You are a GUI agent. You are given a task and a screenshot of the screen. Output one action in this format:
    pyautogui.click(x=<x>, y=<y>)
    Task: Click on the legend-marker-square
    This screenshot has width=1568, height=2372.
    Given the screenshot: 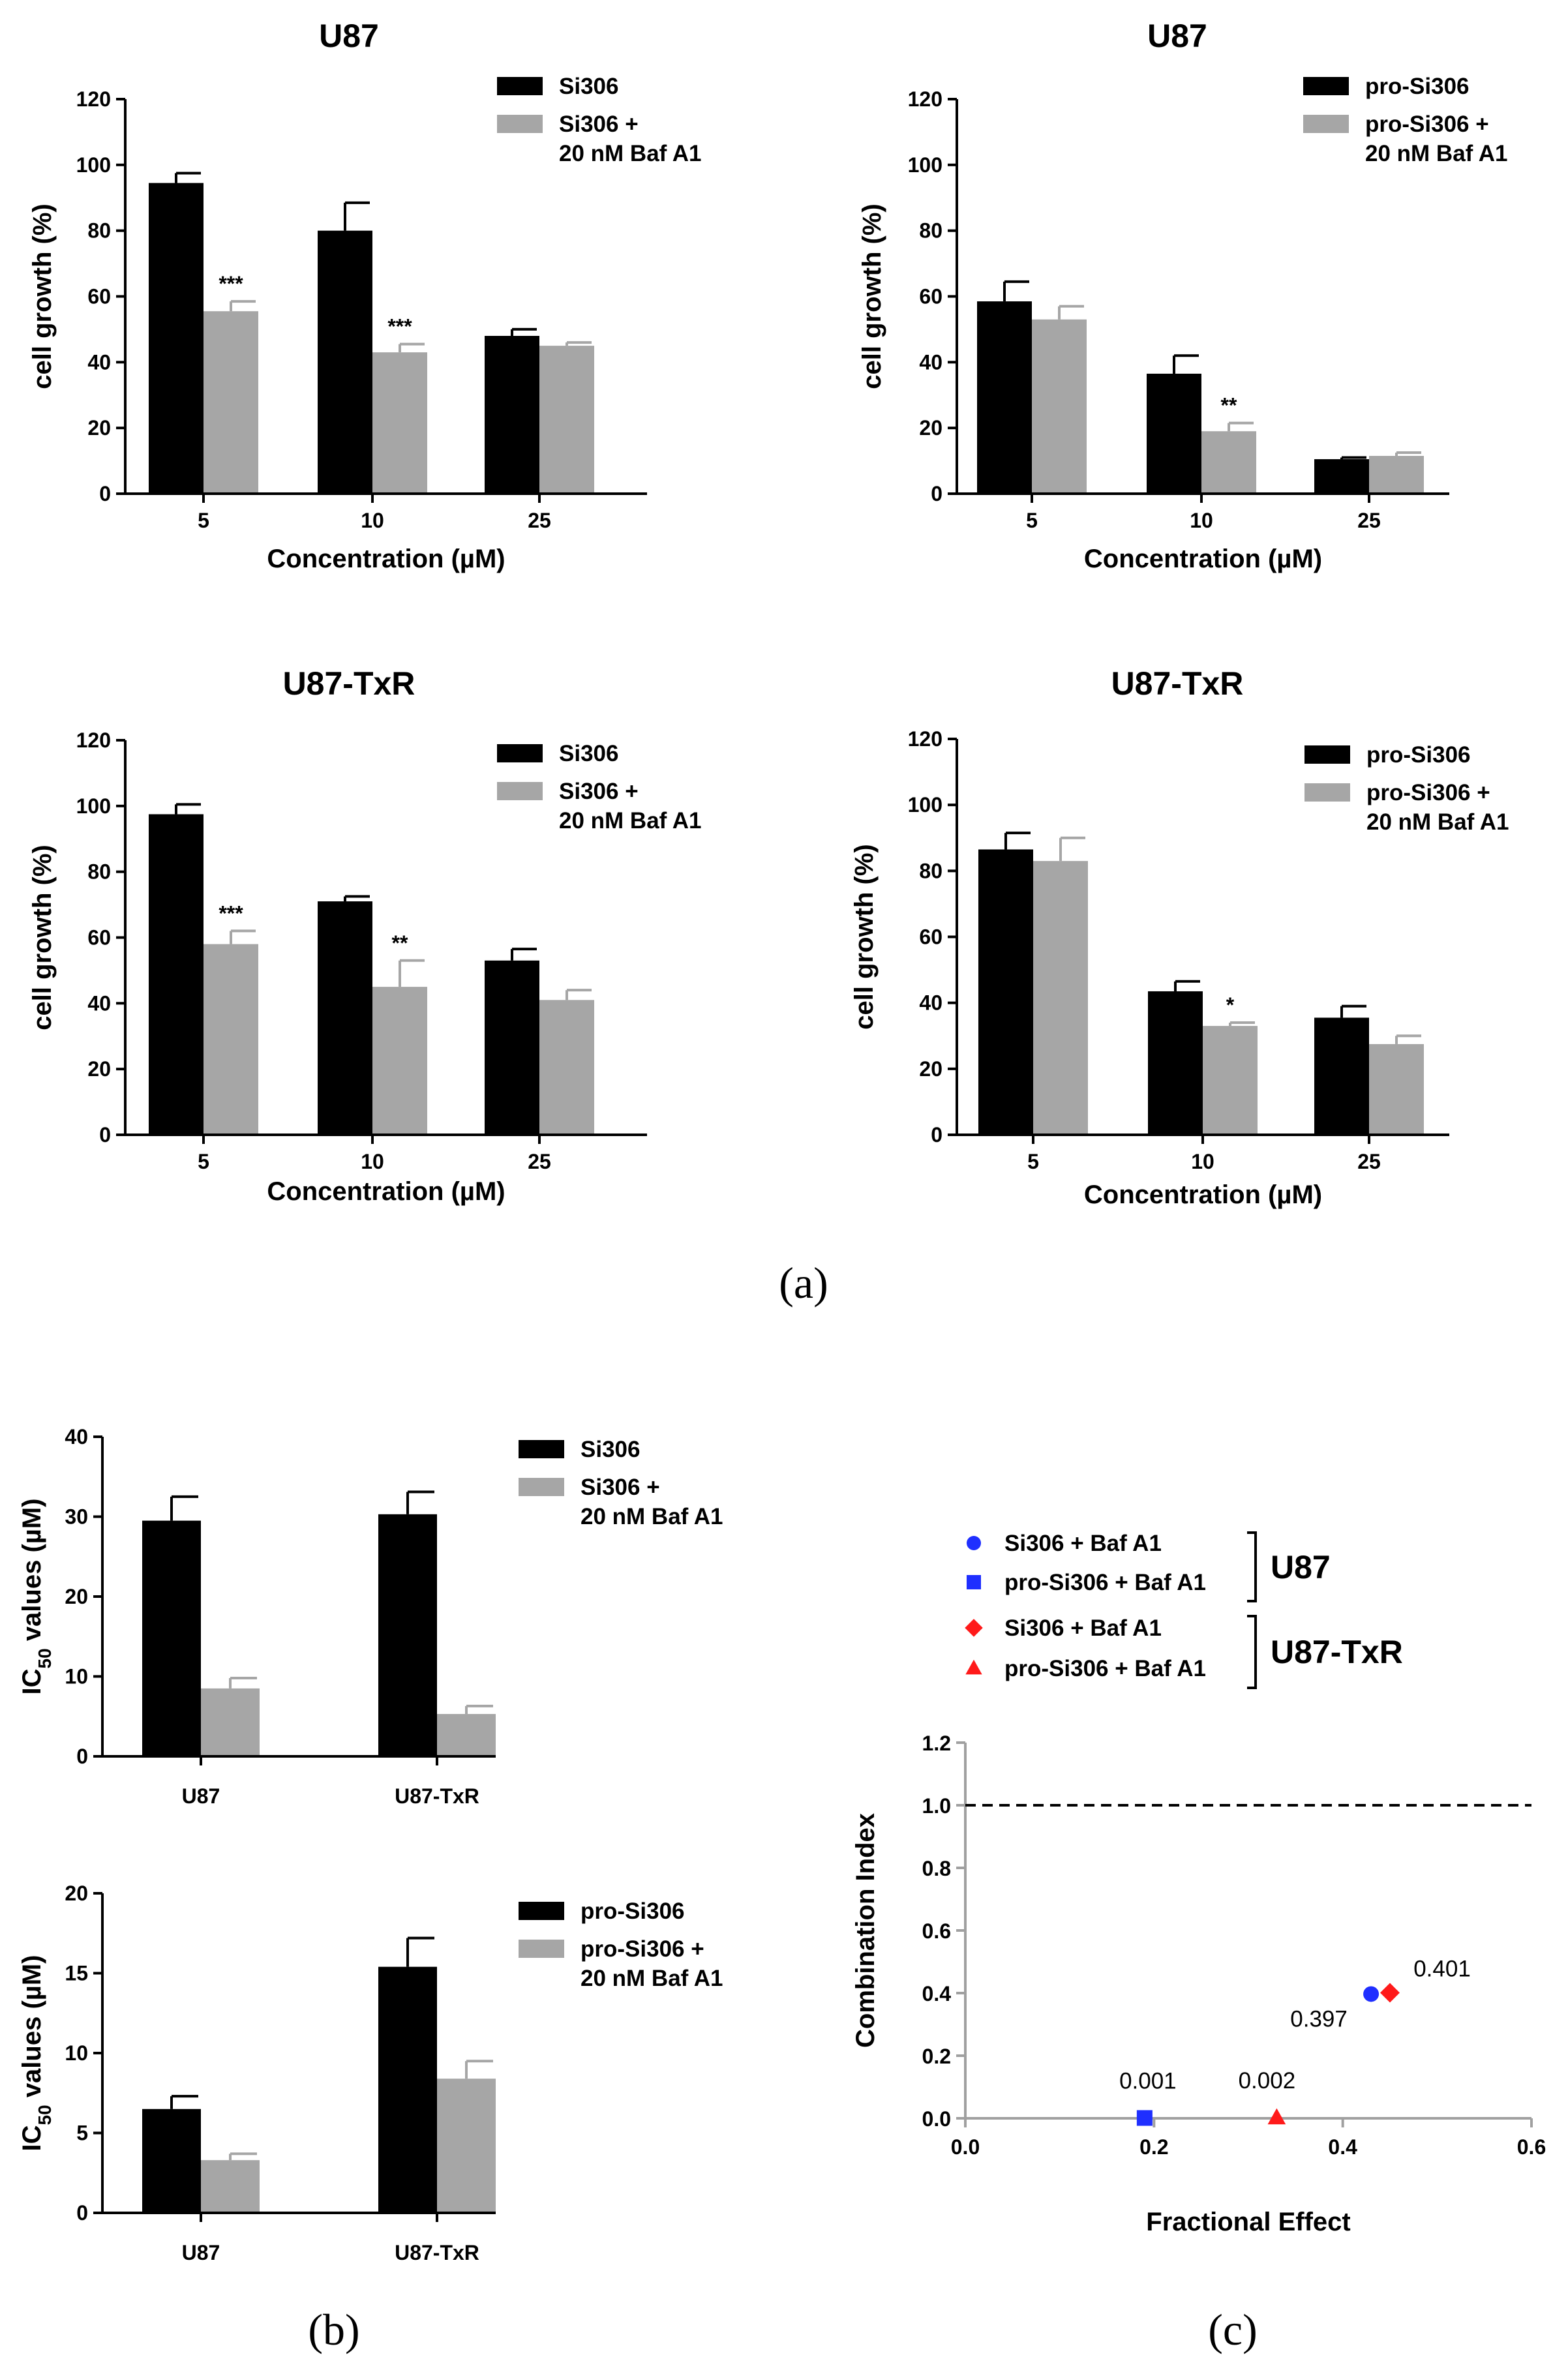 What is the action you would take?
    pyautogui.click(x=974, y=1582)
    